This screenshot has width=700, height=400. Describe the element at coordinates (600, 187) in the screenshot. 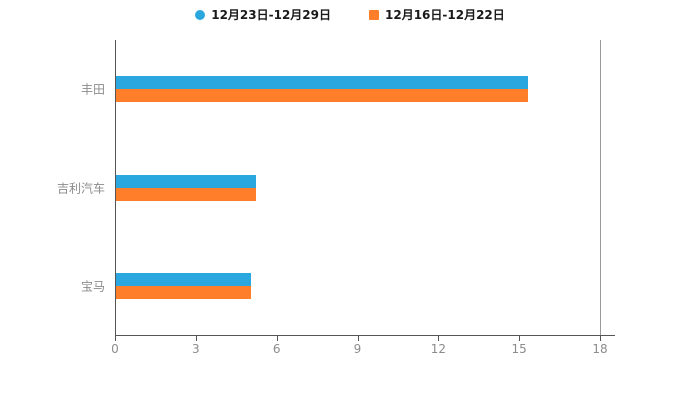

I see `right-grid-line` at that location.